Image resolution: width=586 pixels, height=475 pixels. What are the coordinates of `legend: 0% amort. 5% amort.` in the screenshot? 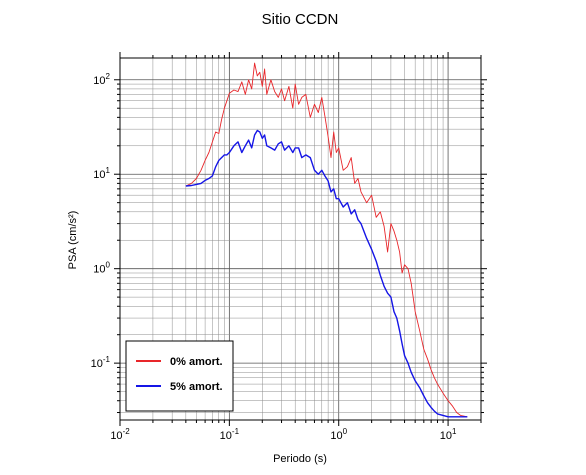 It's located at (179, 376).